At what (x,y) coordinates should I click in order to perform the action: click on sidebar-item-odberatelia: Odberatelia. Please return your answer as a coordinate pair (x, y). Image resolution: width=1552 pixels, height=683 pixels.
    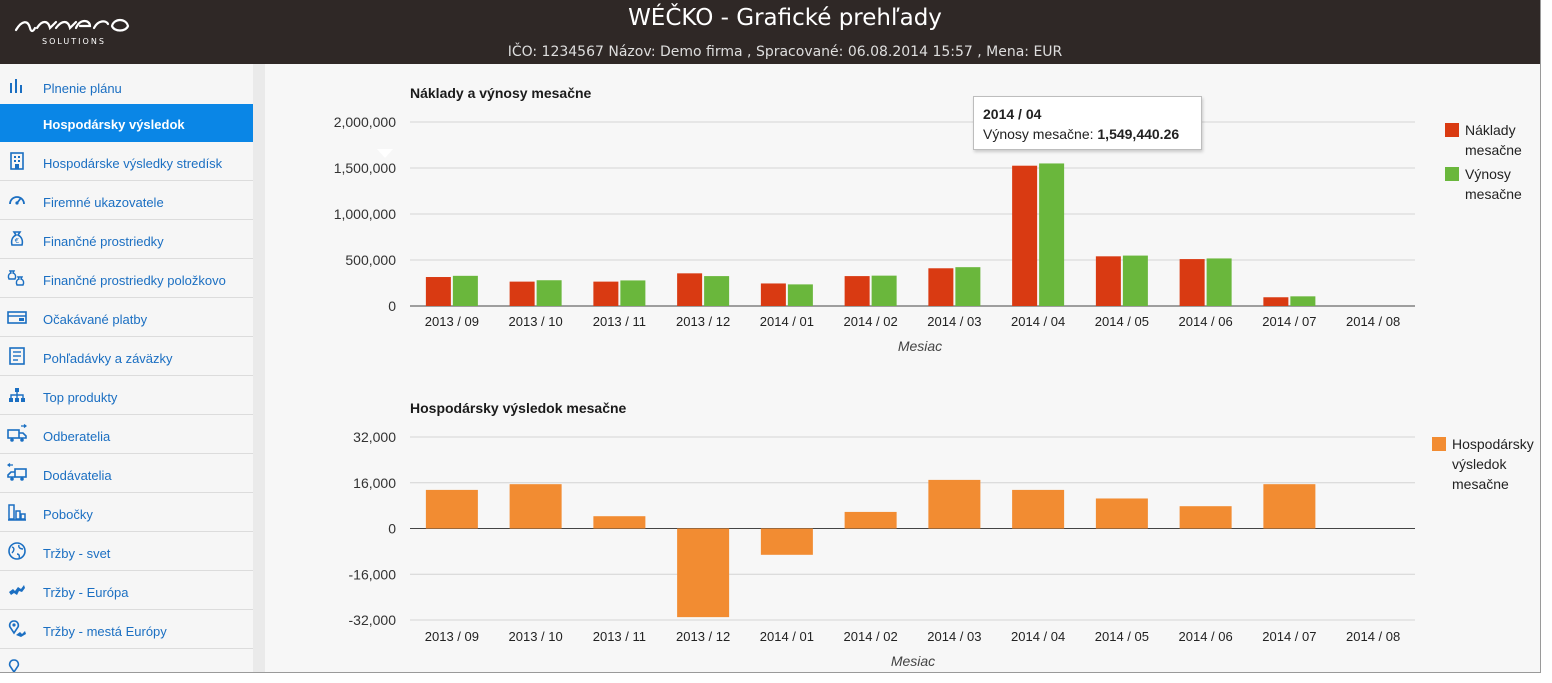
    Looking at the image, I should click on (132, 435).